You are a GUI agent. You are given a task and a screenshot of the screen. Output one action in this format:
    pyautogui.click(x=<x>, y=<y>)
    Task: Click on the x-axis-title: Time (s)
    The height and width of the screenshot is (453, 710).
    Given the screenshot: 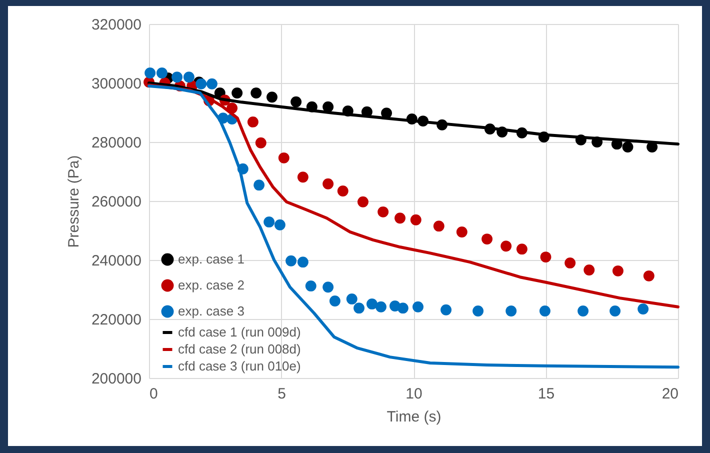 What is the action you would take?
    pyautogui.click(x=414, y=417)
    